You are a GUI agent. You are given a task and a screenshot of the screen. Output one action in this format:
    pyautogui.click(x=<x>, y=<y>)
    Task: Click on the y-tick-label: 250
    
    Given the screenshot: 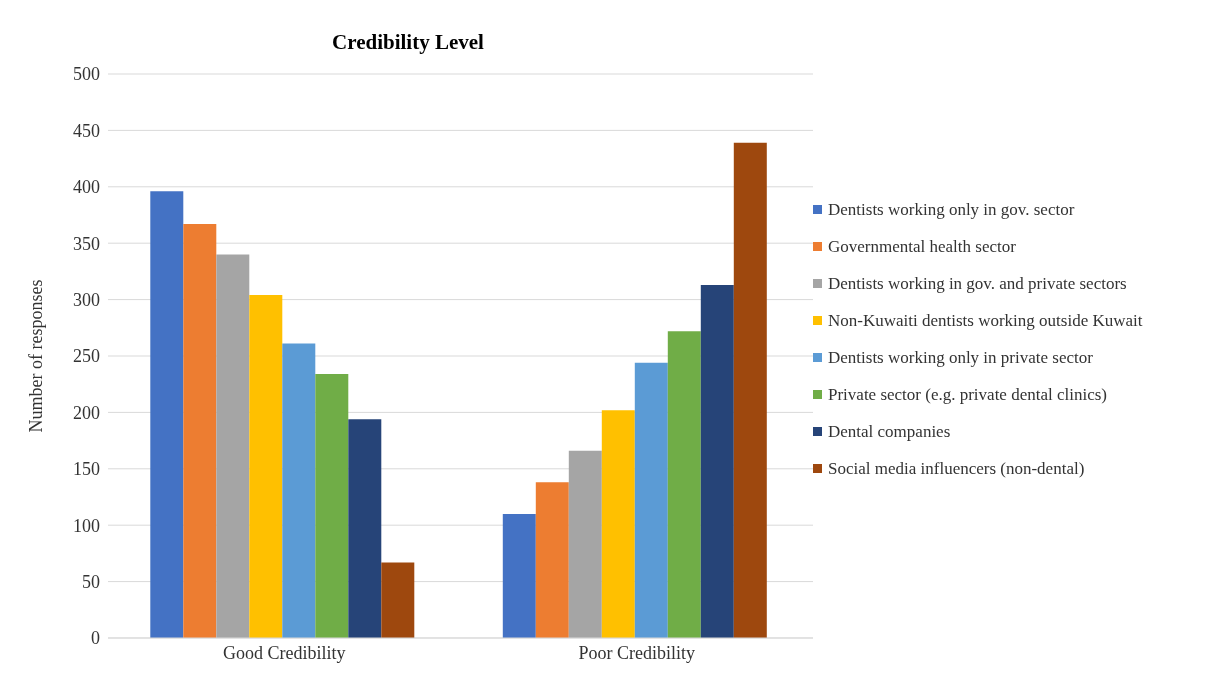 What is the action you would take?
    pyautogui.click(x=86, y=356)
    